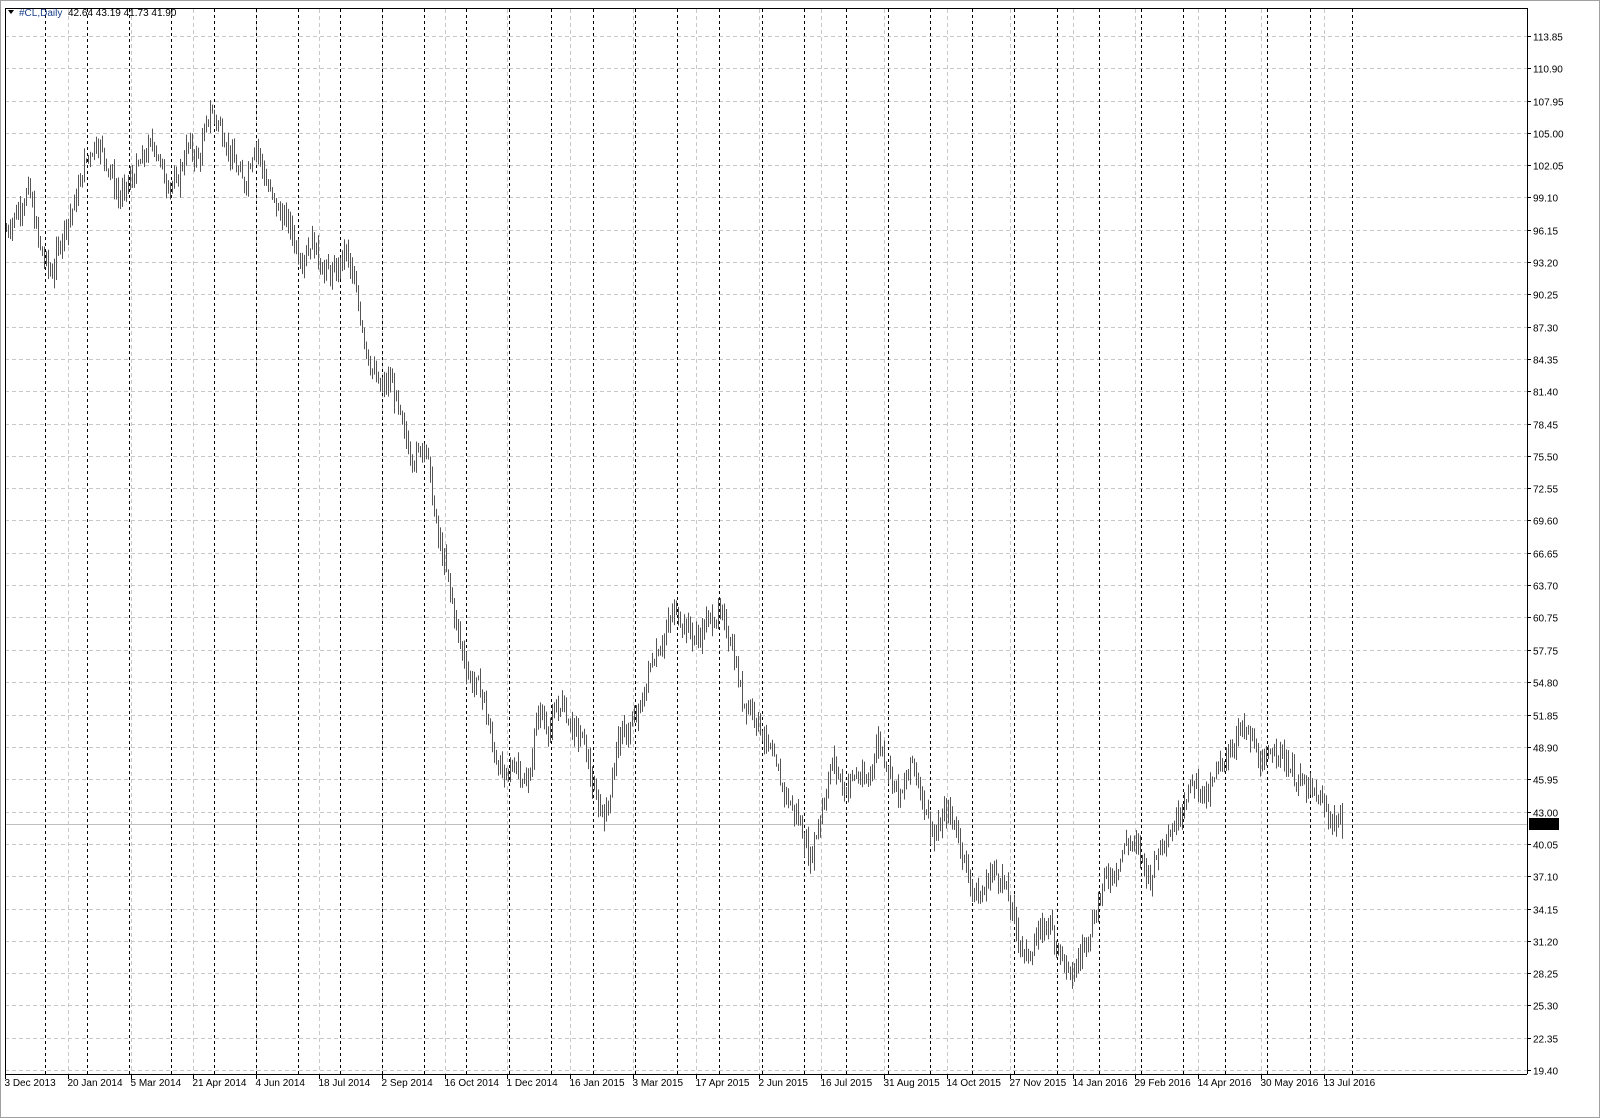 This screenshot has height=1118, width=1600. I want to click on y-tick-label: 81.40, so click(1545, 393).